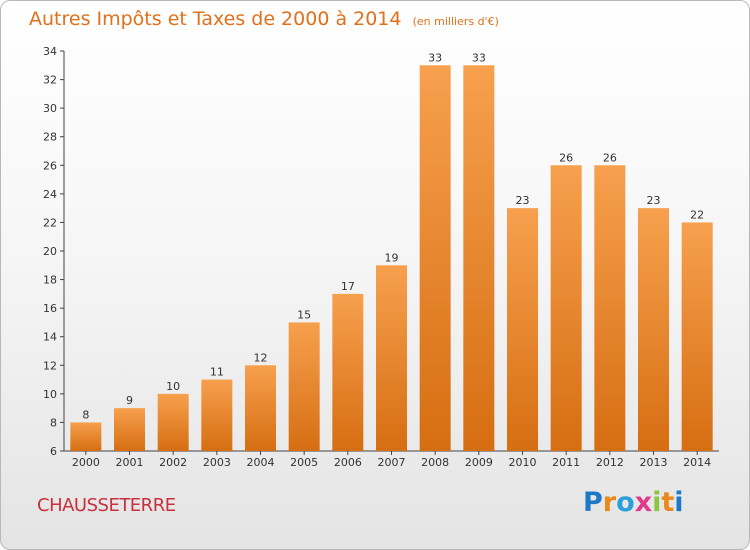 The height and width of the screenshot is (550, 750). Describe the element at coordinates (50, 251) in the screenshot. I see `y-tick-label: 20` at that location.